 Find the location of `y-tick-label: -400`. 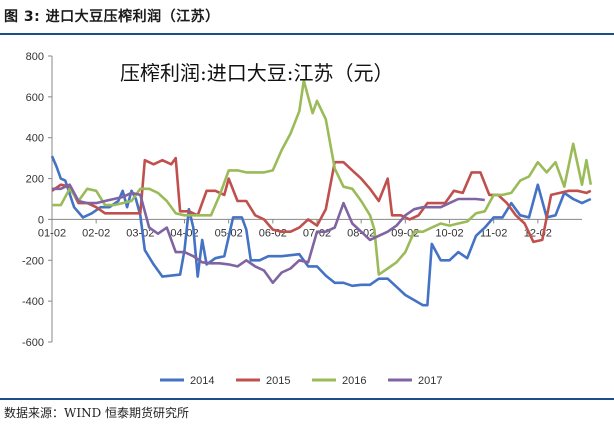

y-tick-label: -400 is located at coordinates (33, 302).